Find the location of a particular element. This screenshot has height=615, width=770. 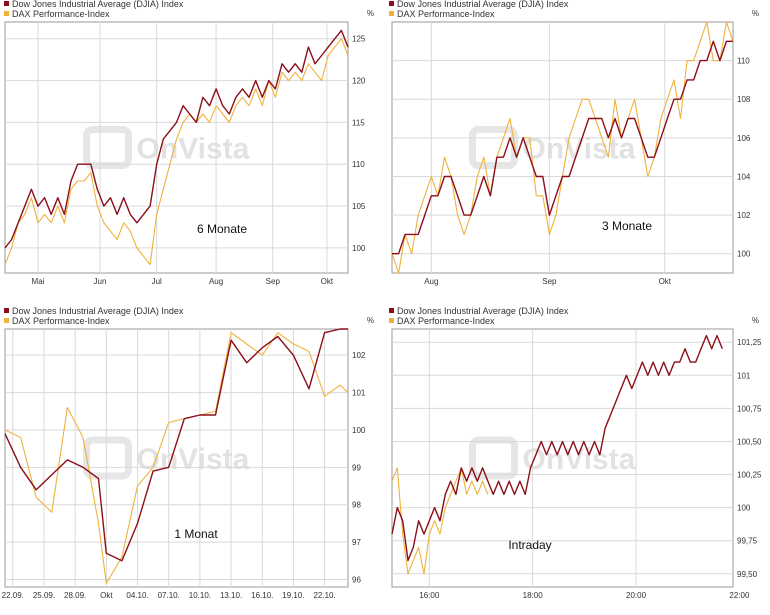

y-tick-label: 120 is located at coordinates (359, 81).